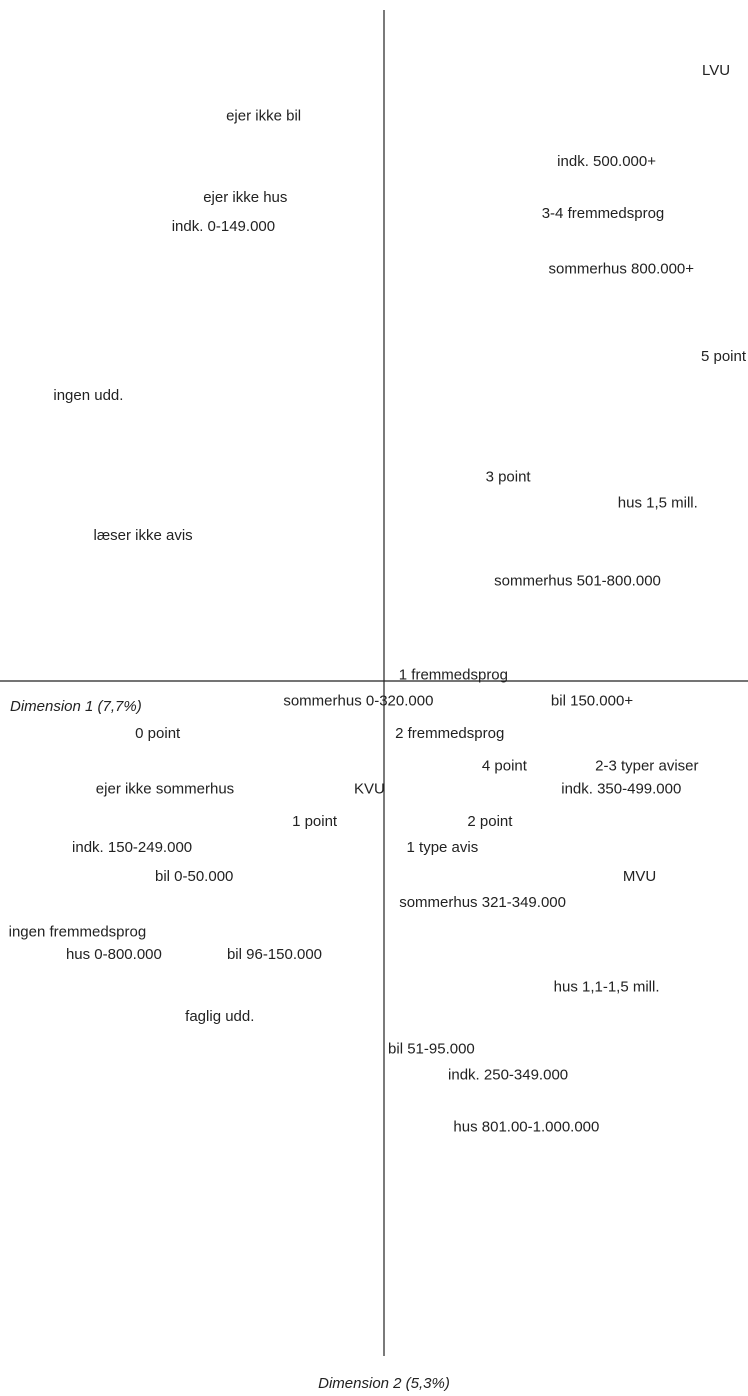  I want to click on point-label: KVU, so click(369, 788).